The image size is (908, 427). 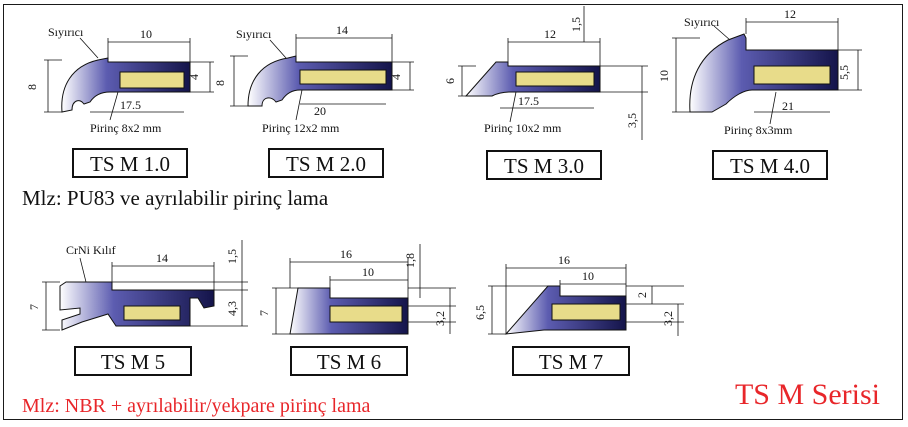 I want to click on dim-lip: 2, so click(x=642, y=295).